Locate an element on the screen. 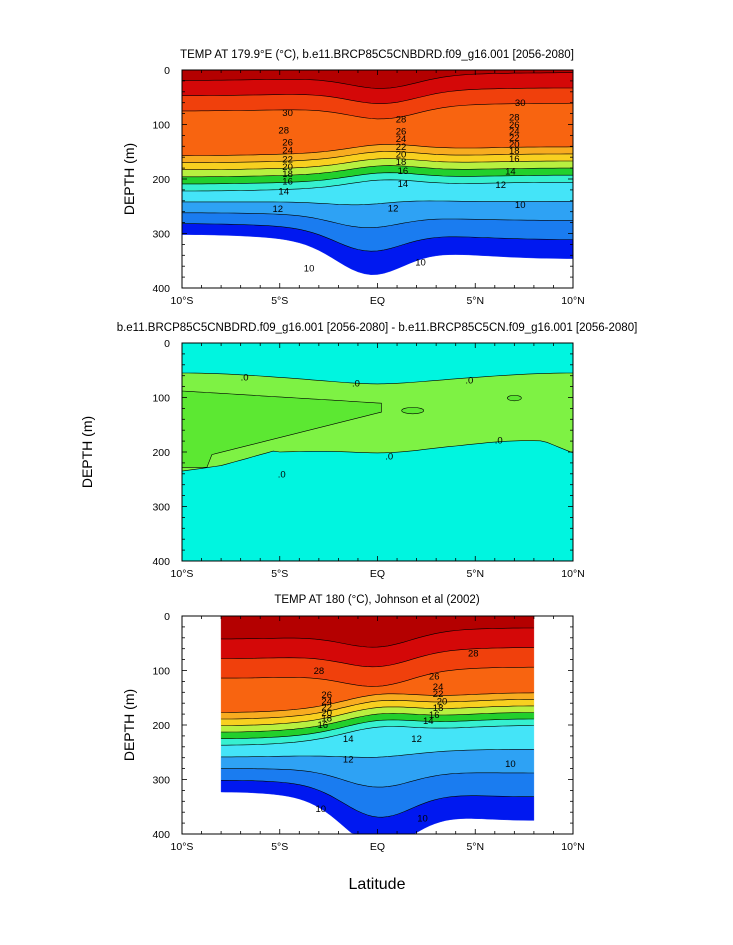  difference-contour-lines is located at coordinates (377, 422).